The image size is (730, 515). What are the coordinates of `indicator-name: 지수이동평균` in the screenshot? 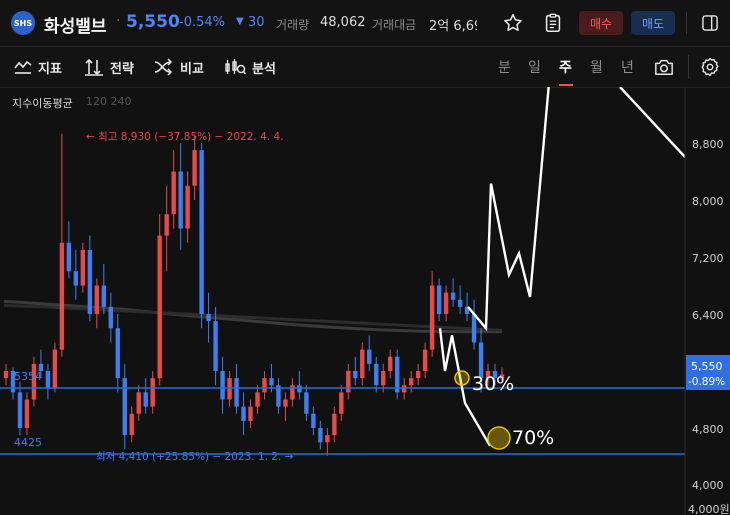 It's located at (42, 103).